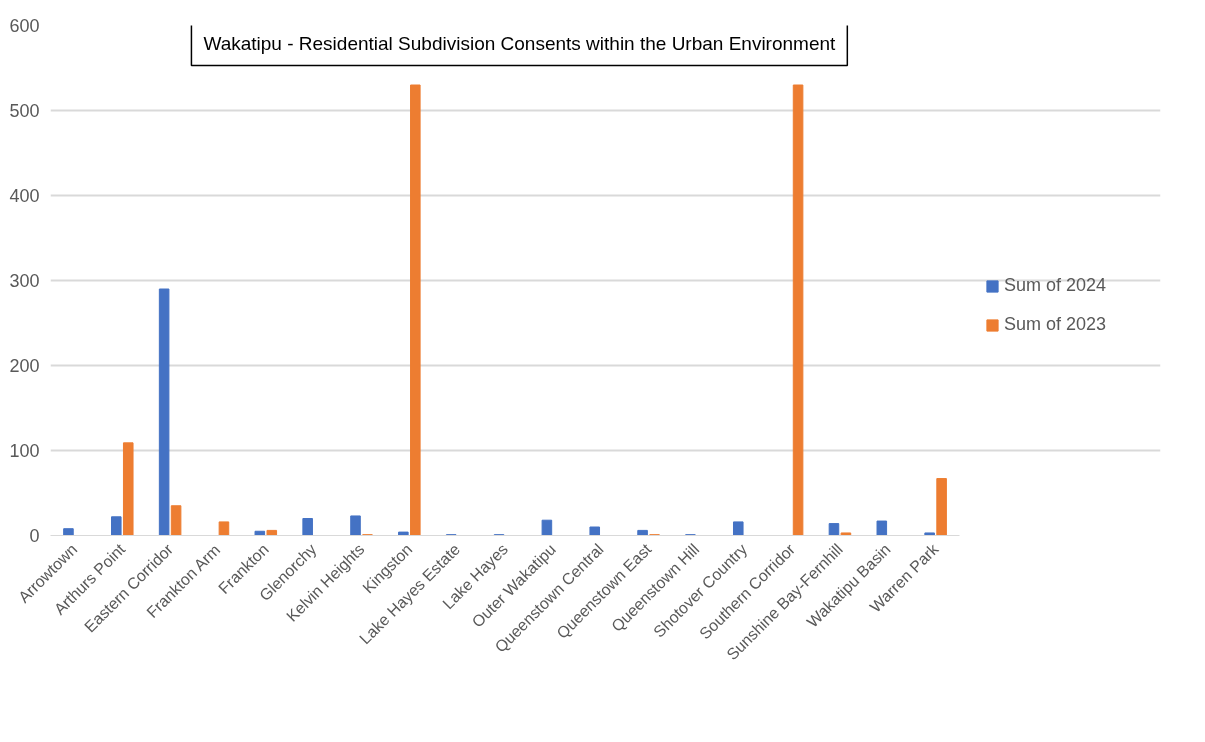 This screenshot has width=1205, height=742. I want to click on y-tick-label: 600, so click(24, 26).